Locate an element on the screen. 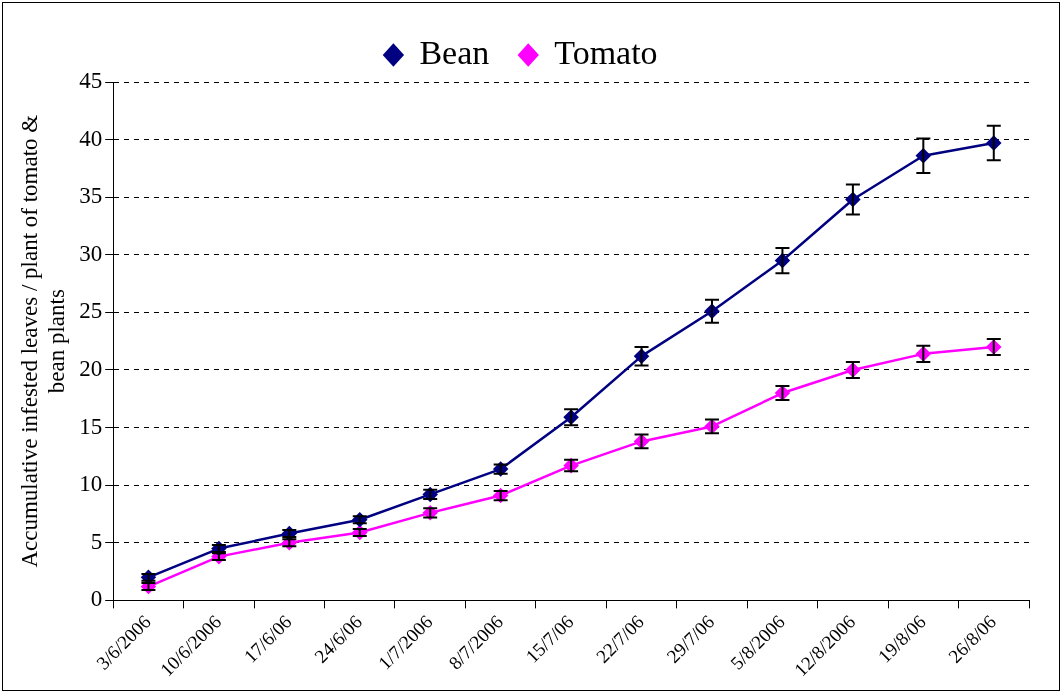 This screenshot has width=1064, height=695. y-tick-label: 40 is located at coordinates (91, 138).